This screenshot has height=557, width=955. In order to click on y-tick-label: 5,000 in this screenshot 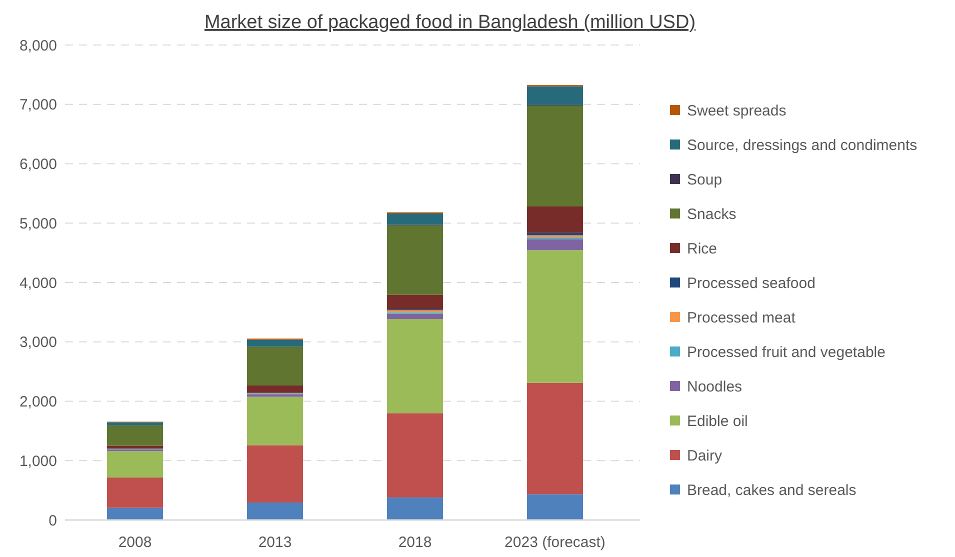, I will do `click(38, 223)`.